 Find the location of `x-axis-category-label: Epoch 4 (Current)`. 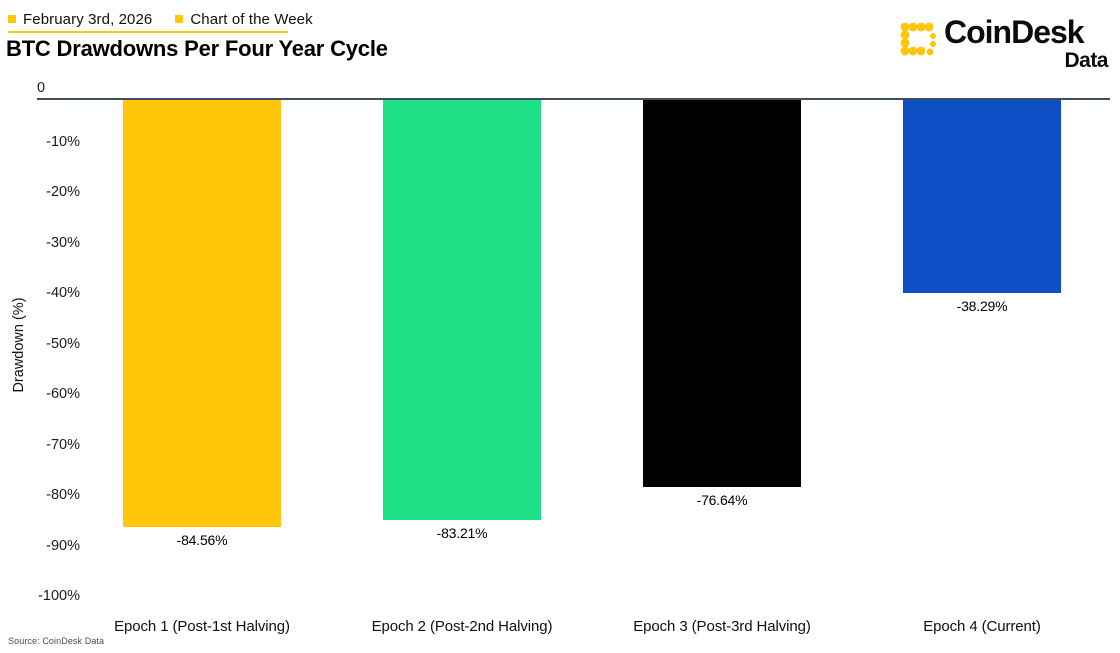

x-axis-category-label: Epoch 4 (Current) is located at coordinates (982, 626).